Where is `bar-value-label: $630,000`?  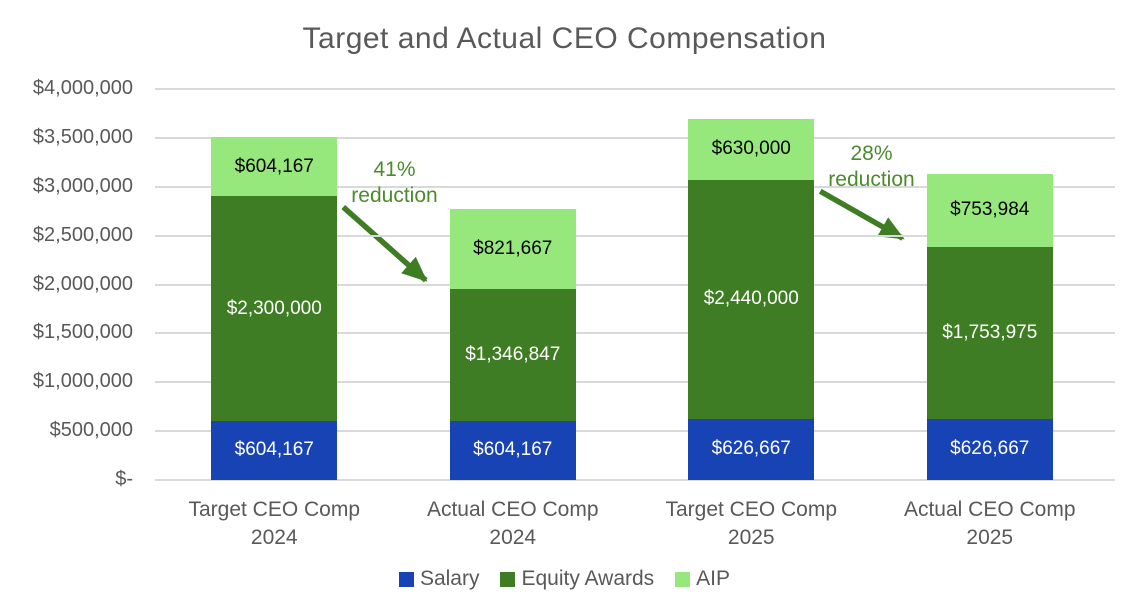 bar-value-label: $630,000 is located at coordinates (751, 149).